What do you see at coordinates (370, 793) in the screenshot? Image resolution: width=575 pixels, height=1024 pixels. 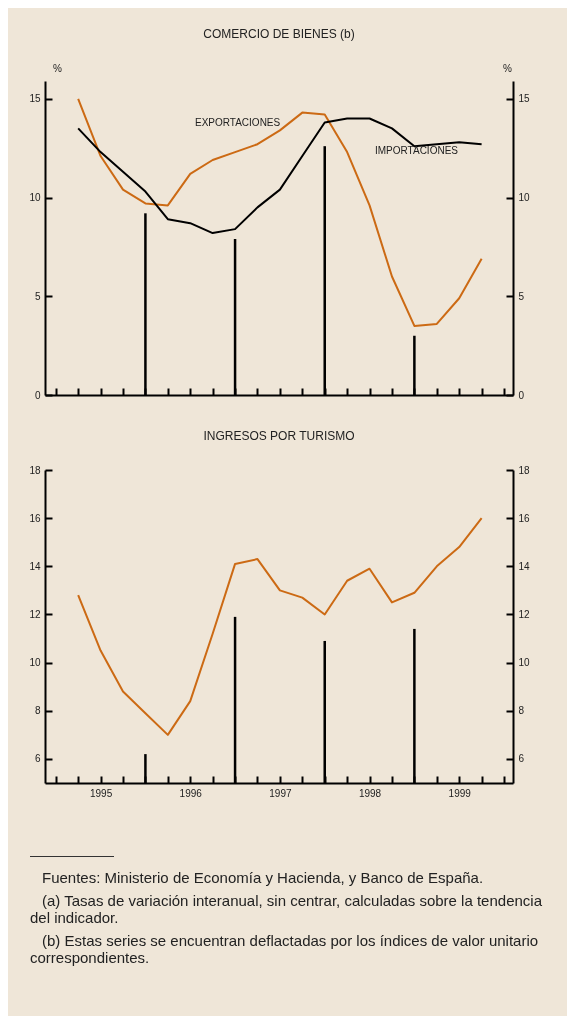 I see `x-tick-label: 1998` at bounding box center [370, 793].